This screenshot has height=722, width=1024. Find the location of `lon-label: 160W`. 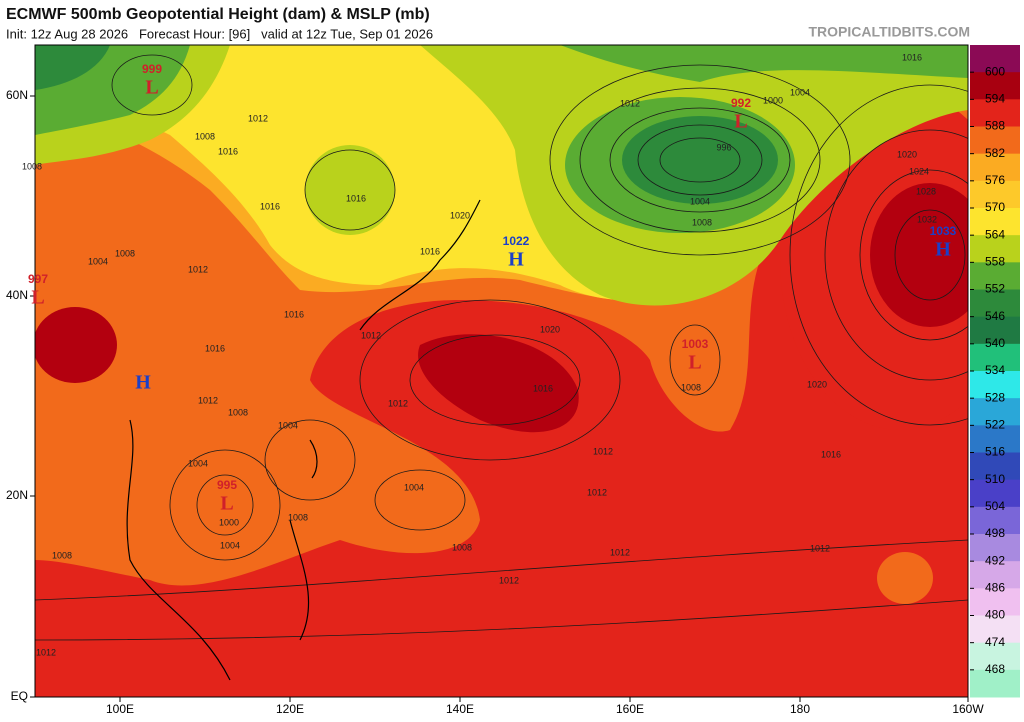

lon-label: 160W is located at coordinates (968, 709).